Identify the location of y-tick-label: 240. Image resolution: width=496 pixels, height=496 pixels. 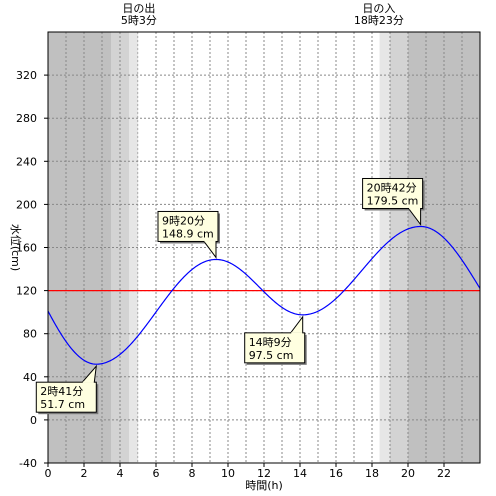
(26, 161).